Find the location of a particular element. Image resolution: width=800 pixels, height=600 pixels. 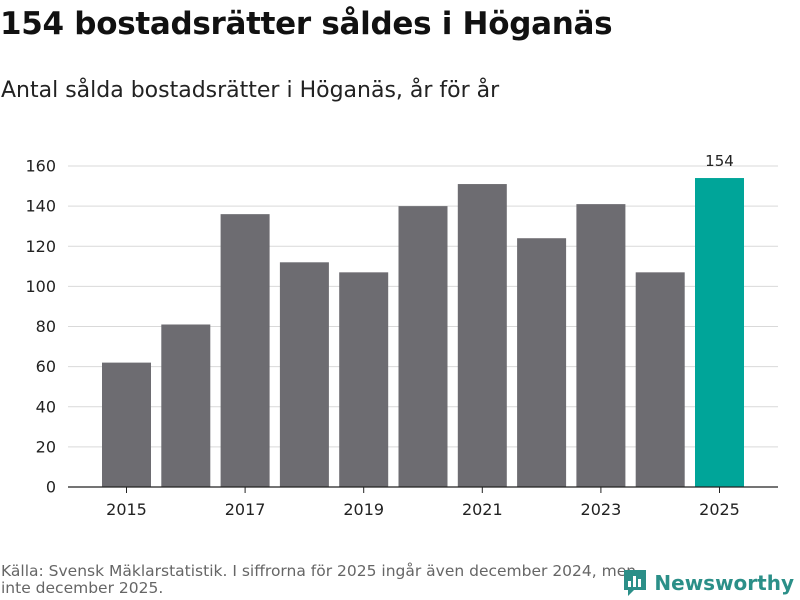

data-label: 154 is located at coordinates (719, 161).